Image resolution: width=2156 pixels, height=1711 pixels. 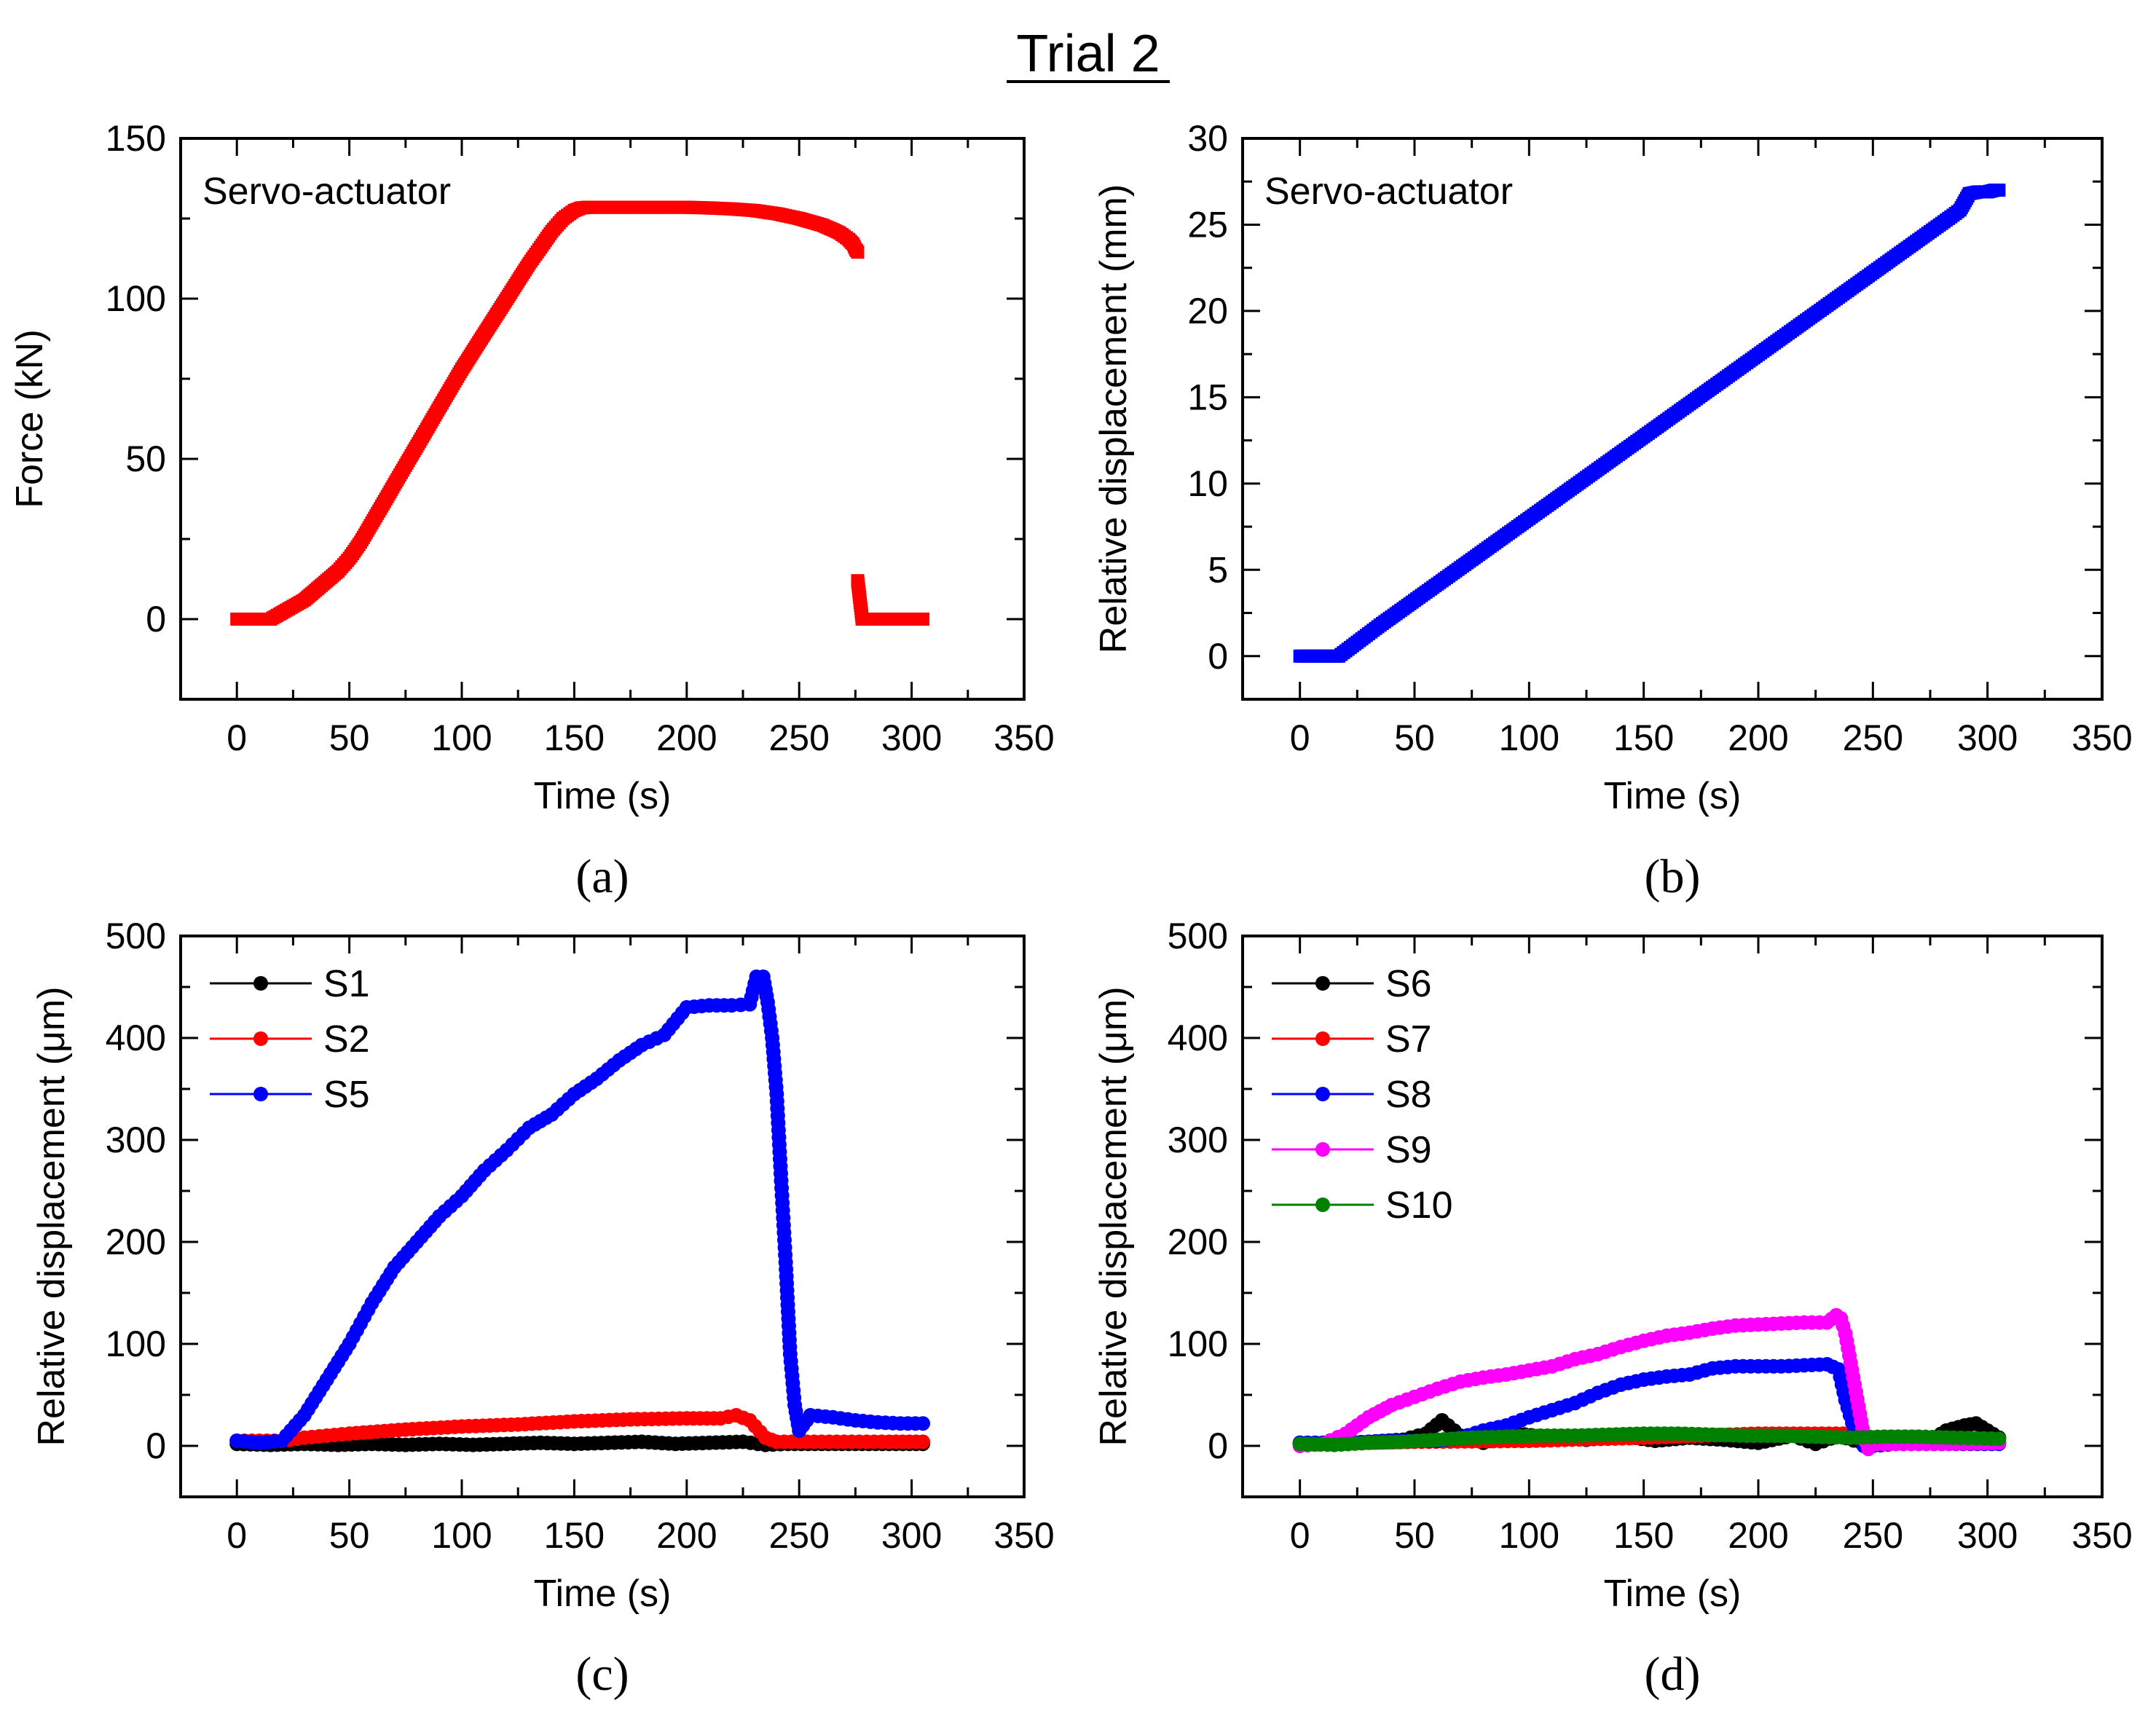 What do you see at coordinates (145, 458) in the screenshot?
I see `y-tick-label: 50` at bounding box center [145, 458].